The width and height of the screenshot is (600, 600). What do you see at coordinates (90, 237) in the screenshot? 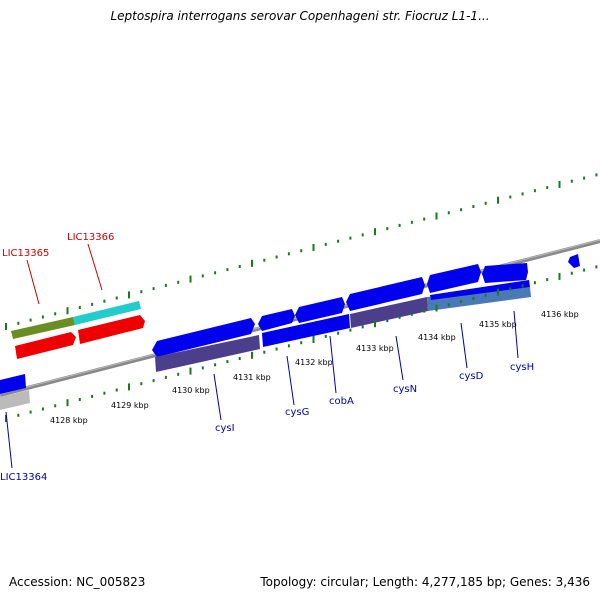
I see `gene-label-lic13366: LIC13366` at bounding box center [90, 237].